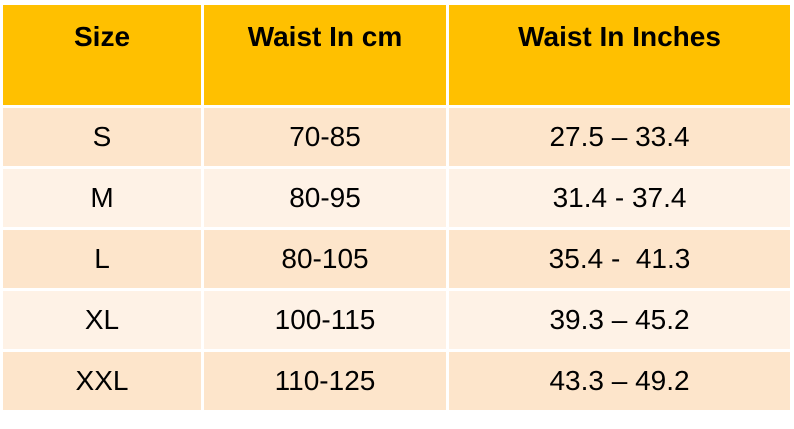 This screenshot has width=794, height=429. Describe the element at coordinates (325, 137) in the screenshot. I see `table-cell: 70-85` at that location.